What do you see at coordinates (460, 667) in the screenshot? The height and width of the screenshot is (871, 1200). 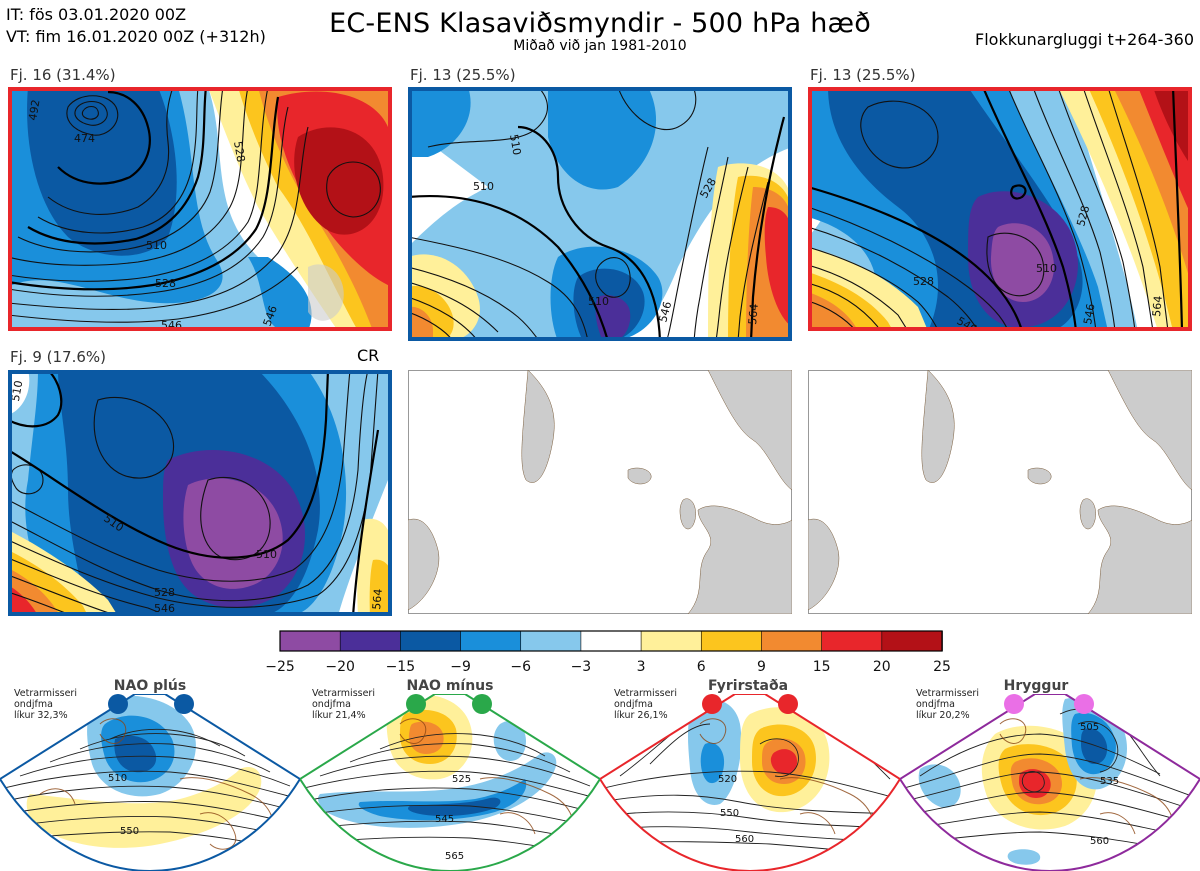 I see `colorbar-tick-label: −9` at bounding box center [460, 667].